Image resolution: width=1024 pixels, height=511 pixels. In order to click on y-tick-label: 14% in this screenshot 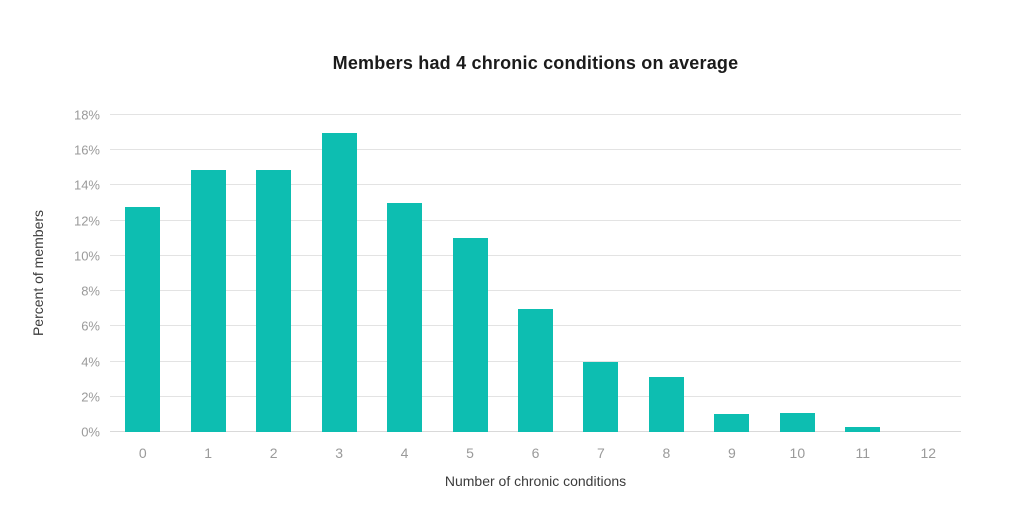, I will do `click(86, 185)`.